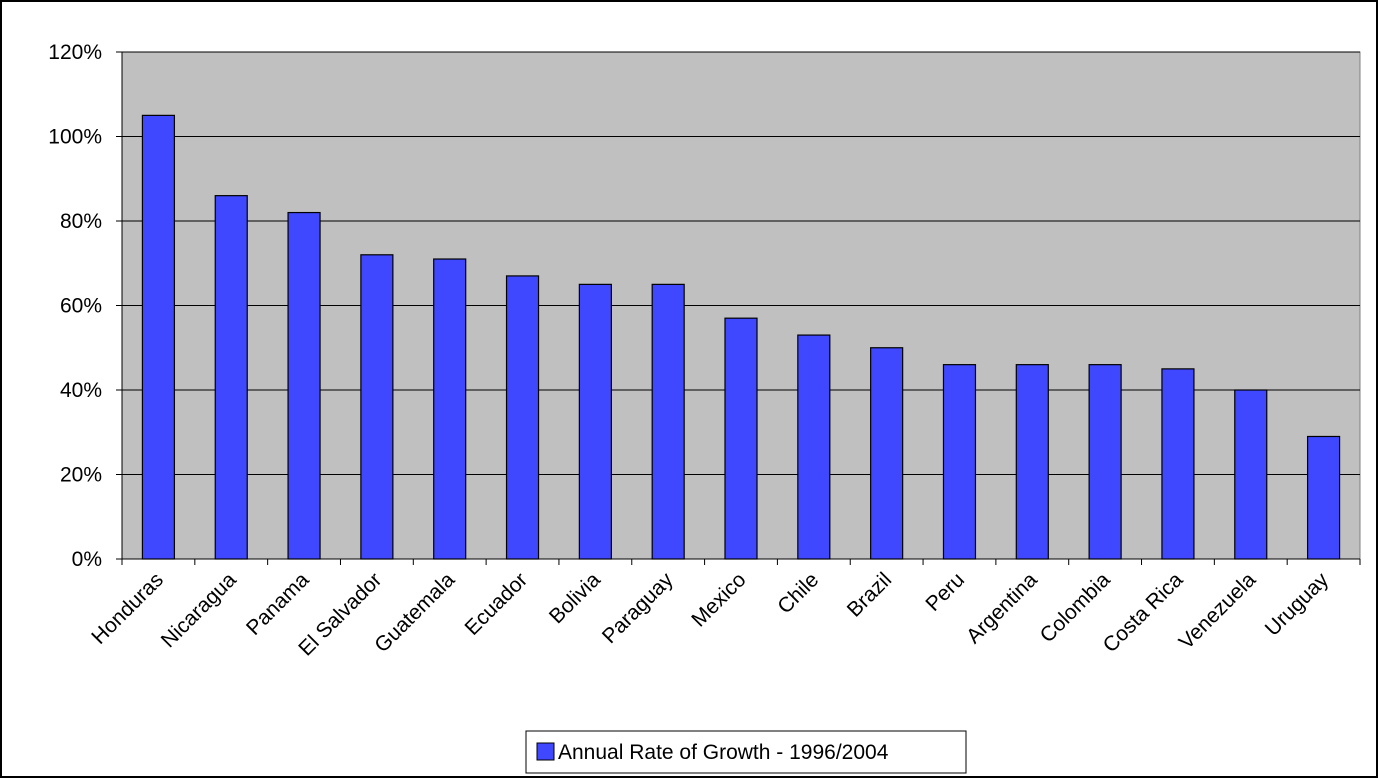 This screenshot has height=778, width=1378. What do you see at coordinates (87, 559) in the screenshot?
I see `y-tick-label-0: 0%` at bounding box center [87, 559].